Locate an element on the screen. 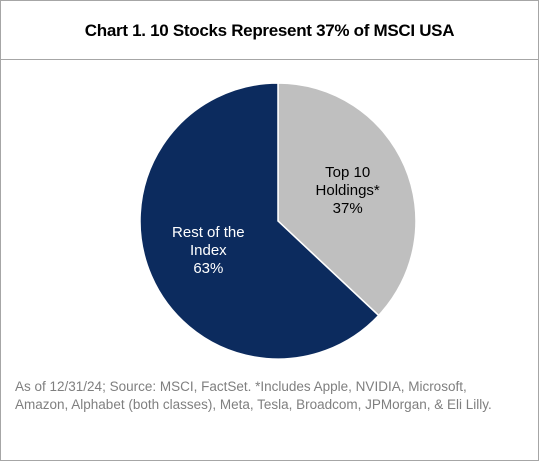 The height and width of the screenshot is (461, 539). divider is located at coordinates (269, 59).